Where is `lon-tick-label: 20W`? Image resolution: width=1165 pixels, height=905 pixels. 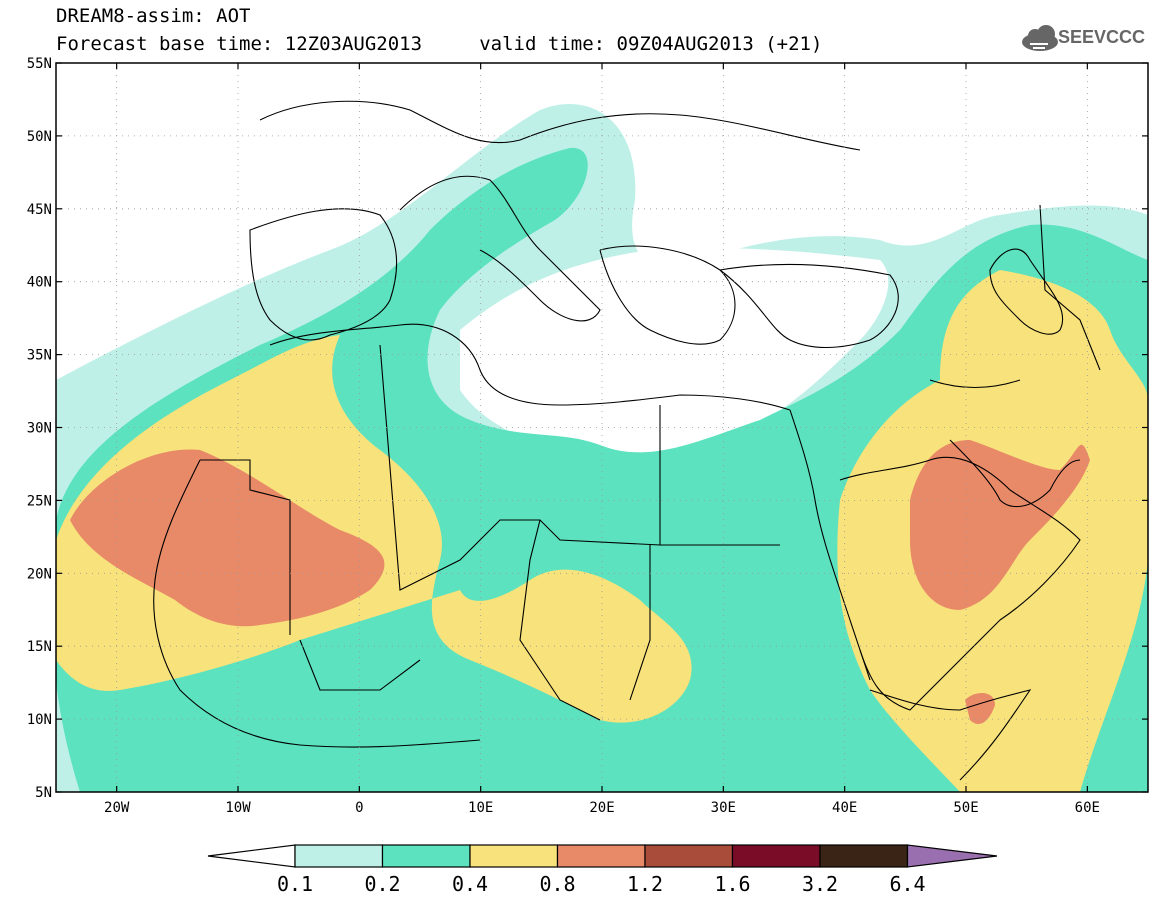
lon-tick-label: 20W is located at coordinates (117, 808).